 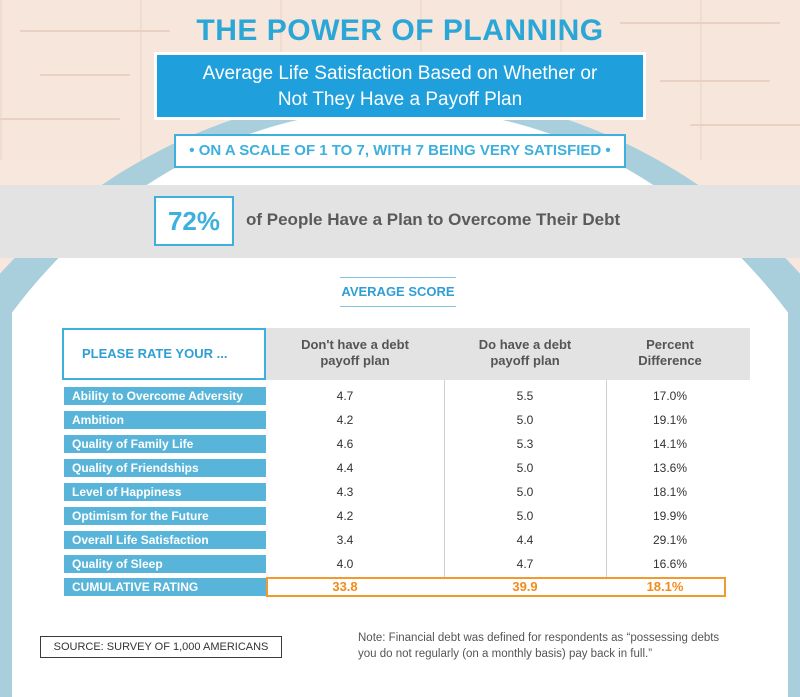 What do you see at coordinates (670, 540) in the screenshot?
I see `cell-diff: 29.1%` at bounding box center [670, 540].